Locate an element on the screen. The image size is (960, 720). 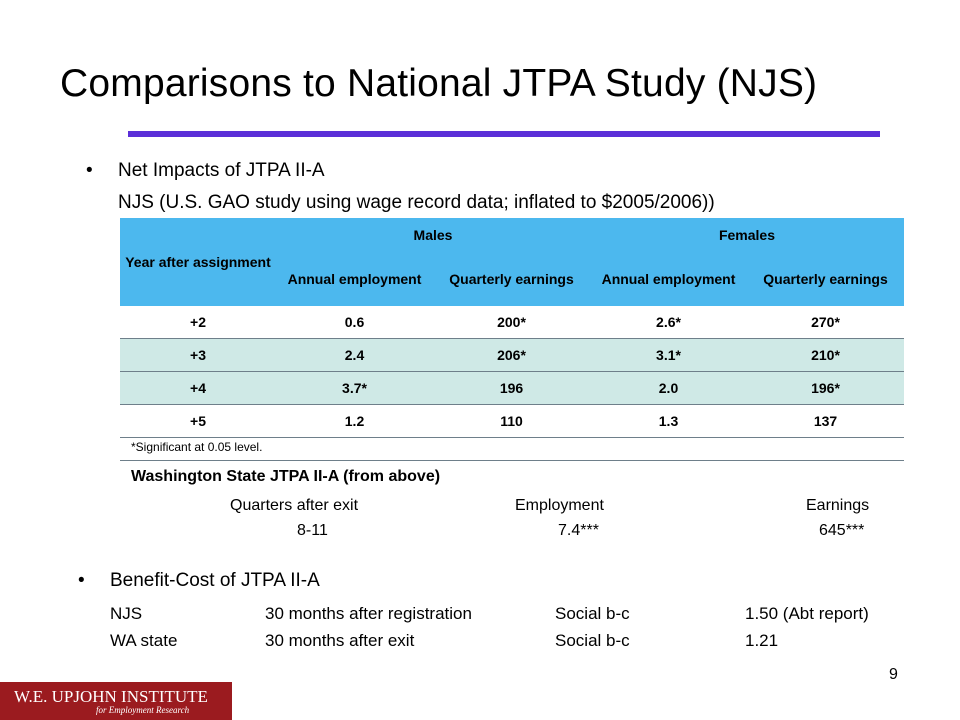
cell-males-employment: 3.7* is located at coordinates (354, 388).